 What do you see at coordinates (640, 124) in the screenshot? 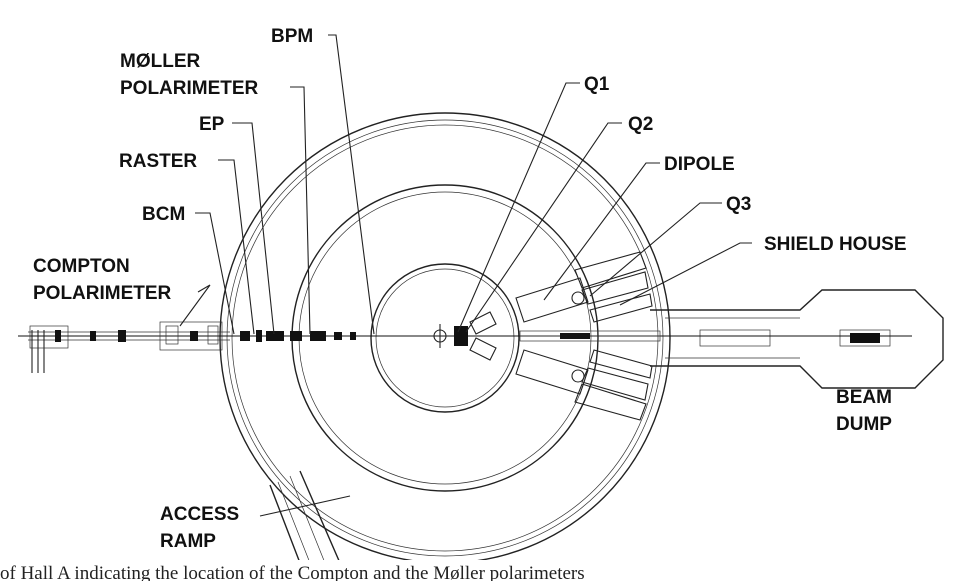
I see `label-q2: Q2` at bounding box center [640, 124].